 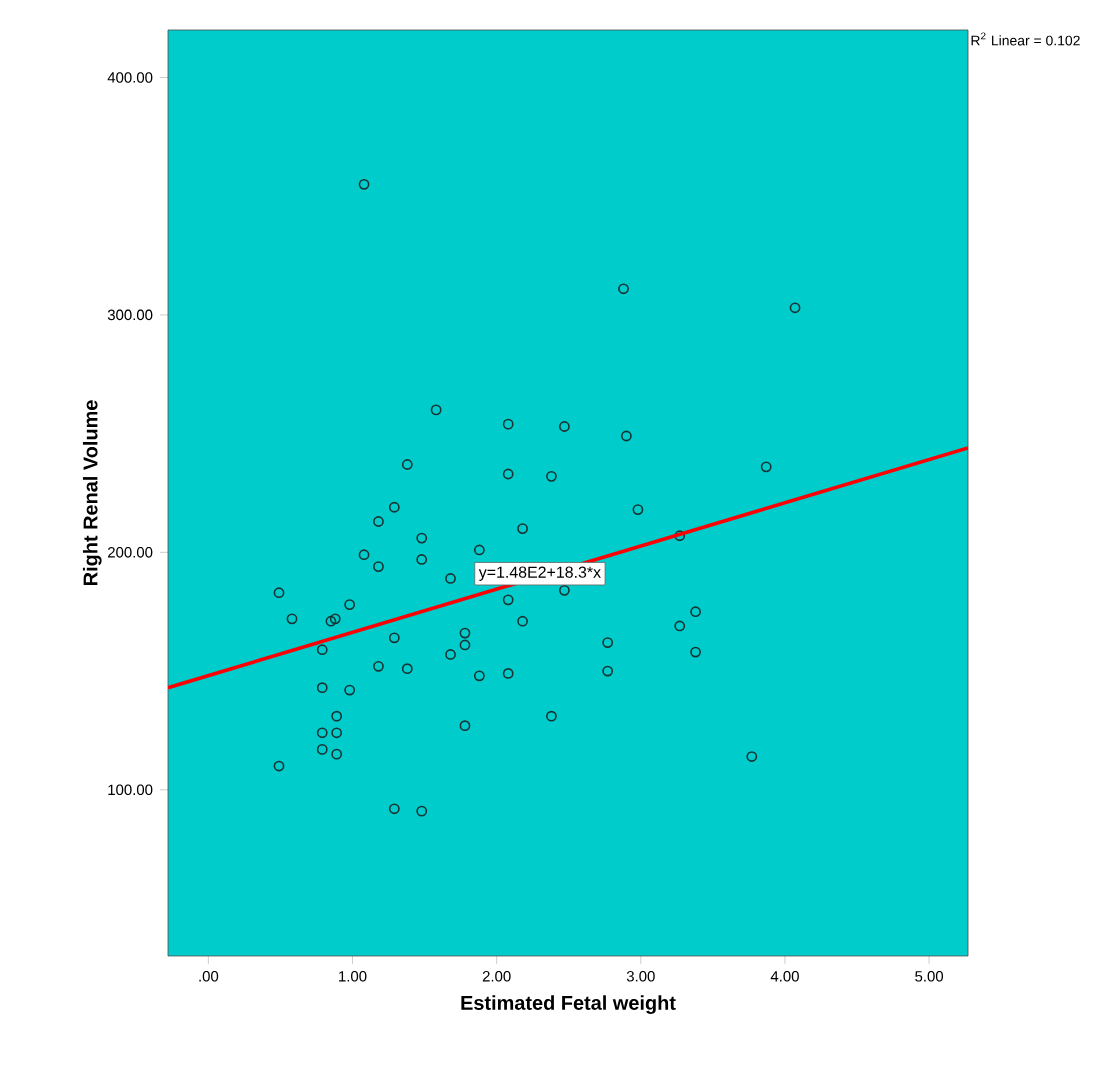 What do you see at coordinates (92, 493) in the screenshot?
I see `y-axis-title: Right Renal Volume` at bounding box center [92, 493].